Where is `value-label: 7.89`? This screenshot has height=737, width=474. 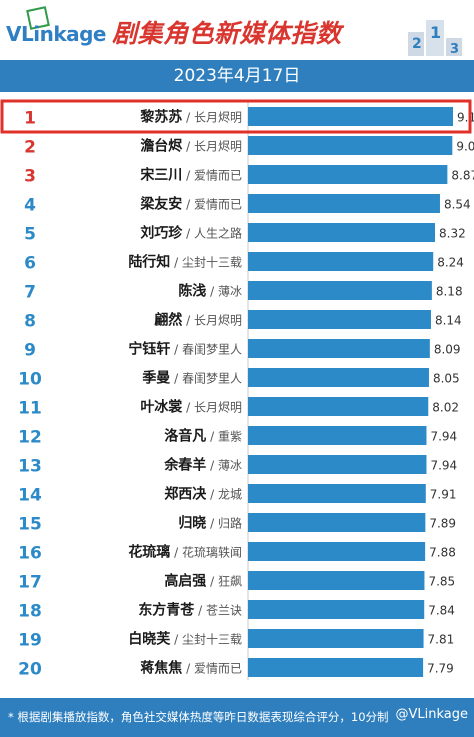 value-label: 7.89 is located at coordinates (442, 524).